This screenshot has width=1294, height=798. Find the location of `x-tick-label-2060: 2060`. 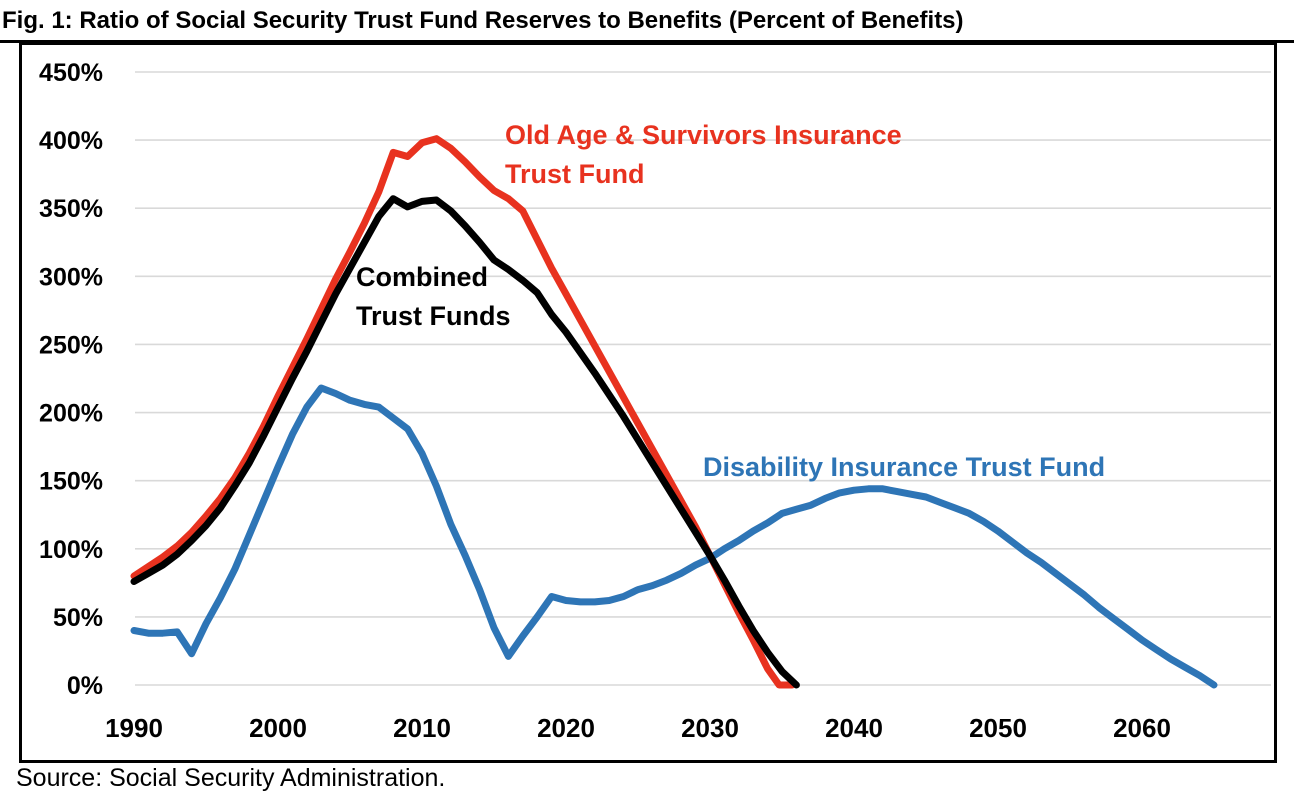

x-tick-label-2060: 2060 is located at coordinates (1142, 728).